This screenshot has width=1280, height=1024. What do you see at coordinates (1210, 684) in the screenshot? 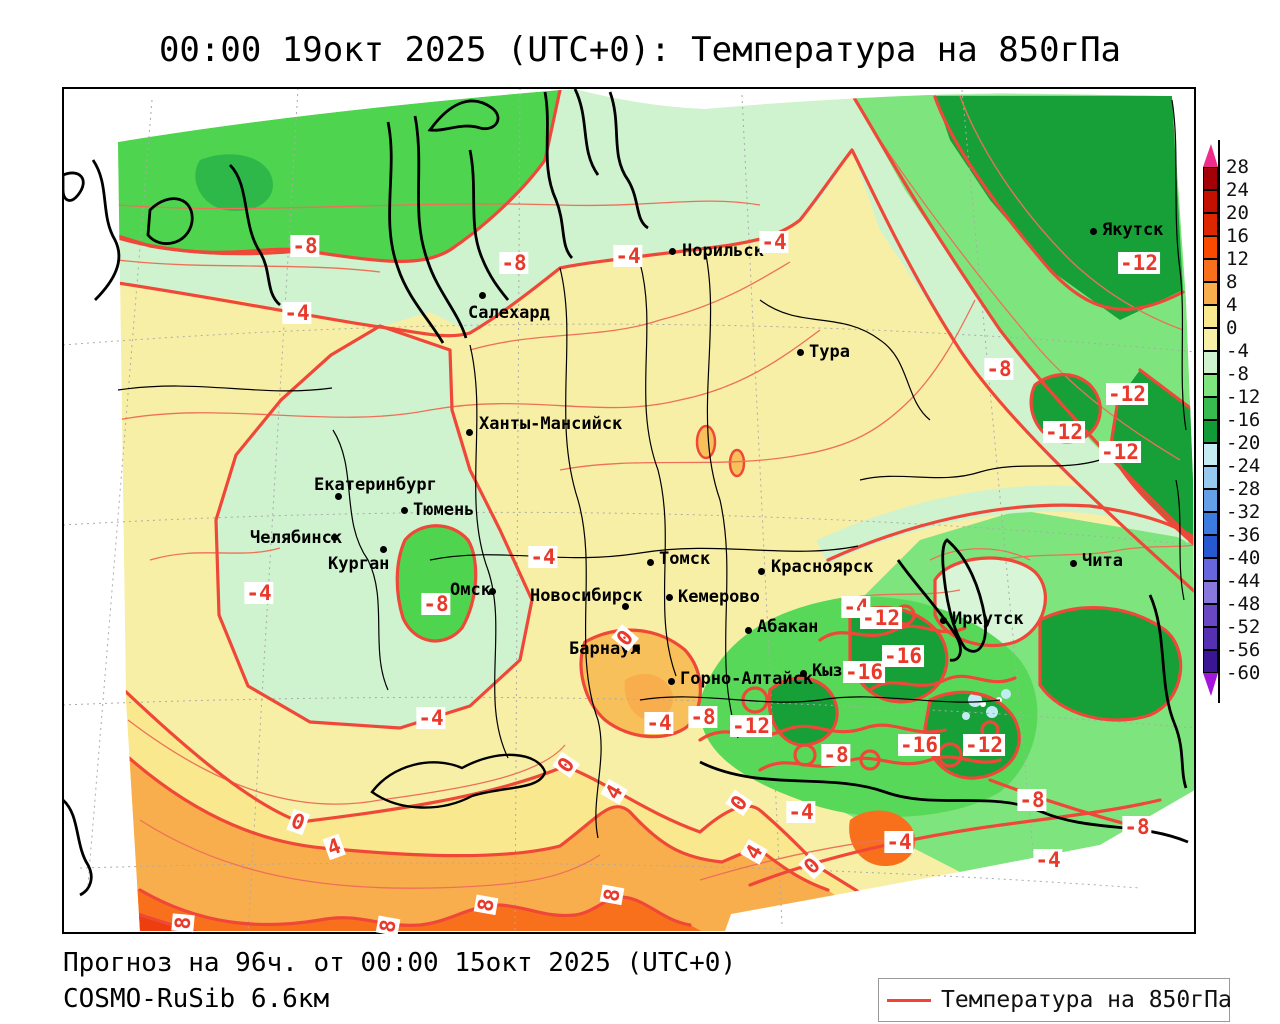
I see `colorbar-bottom-arrow` at bounding box center [1210, 684].